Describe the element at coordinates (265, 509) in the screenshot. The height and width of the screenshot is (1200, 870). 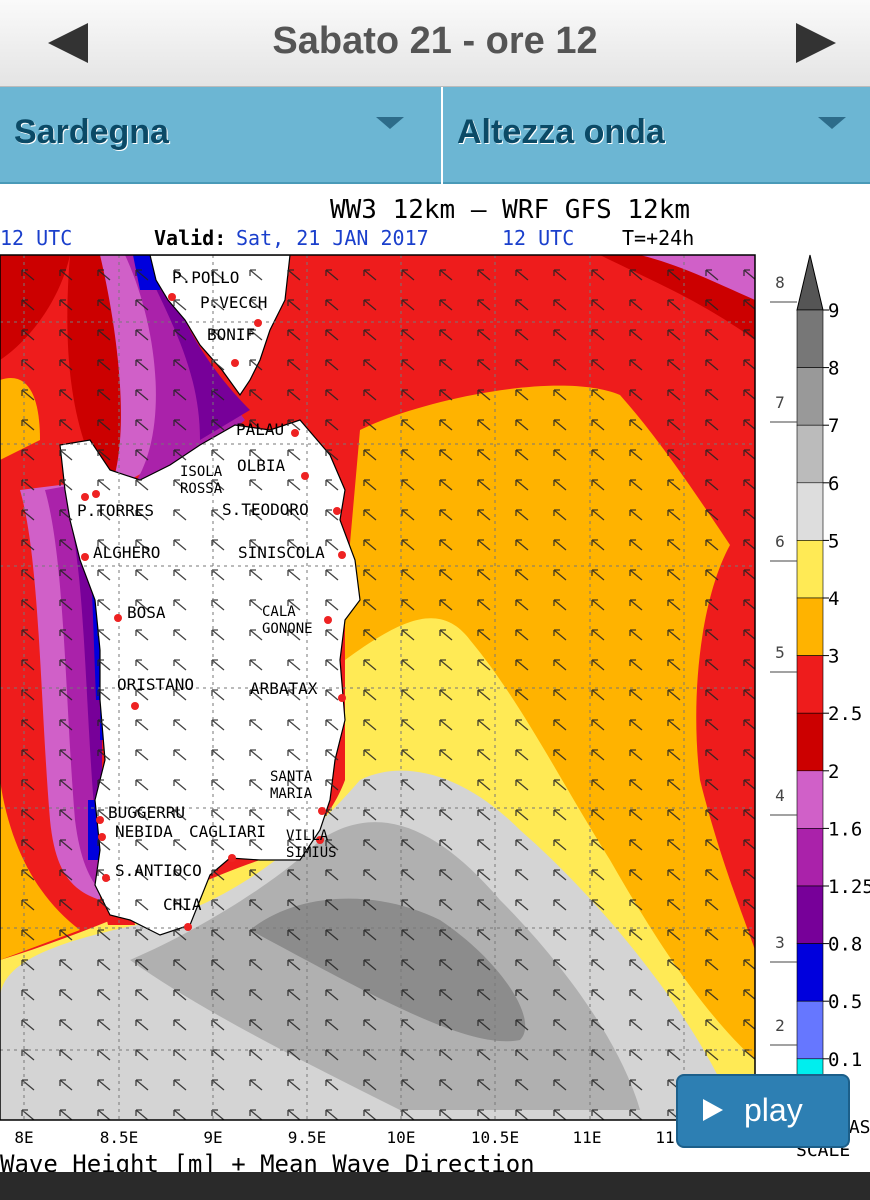
I see `place-label: S.TEODORO` at that location.